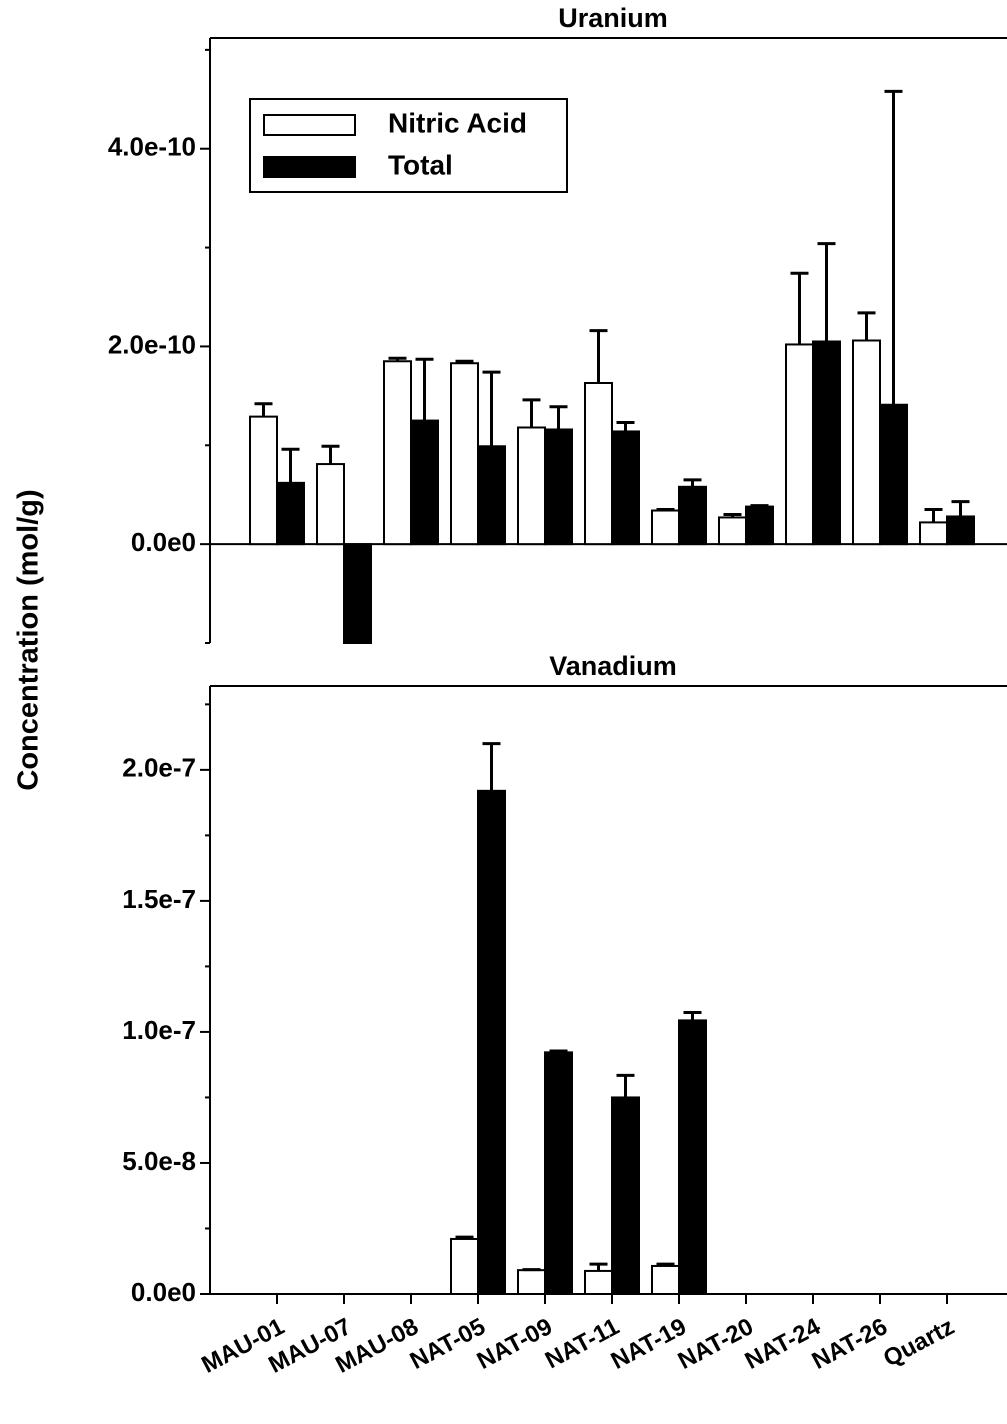 The image size is (1007, 1424). Describe the element at coordinates (649, 1344) in the screenshot. I see `x-tick-label: NAT-19` at that location.